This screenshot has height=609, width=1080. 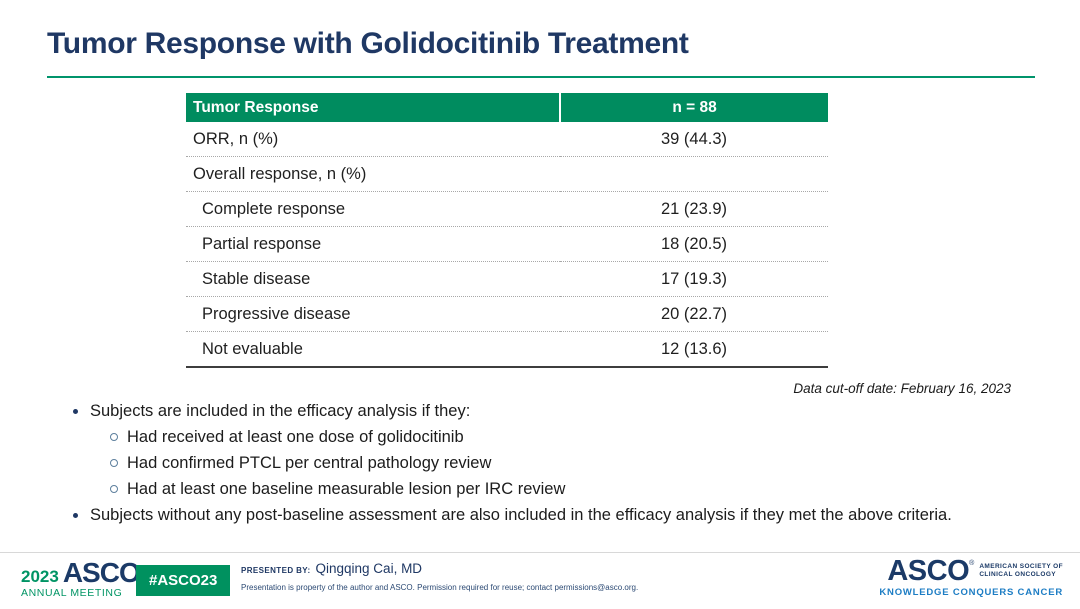 What do you see at coordinates (694, 244) in the screenshot?
I see `row-value: 18 (20.5)` at bounding box center [694, 244].